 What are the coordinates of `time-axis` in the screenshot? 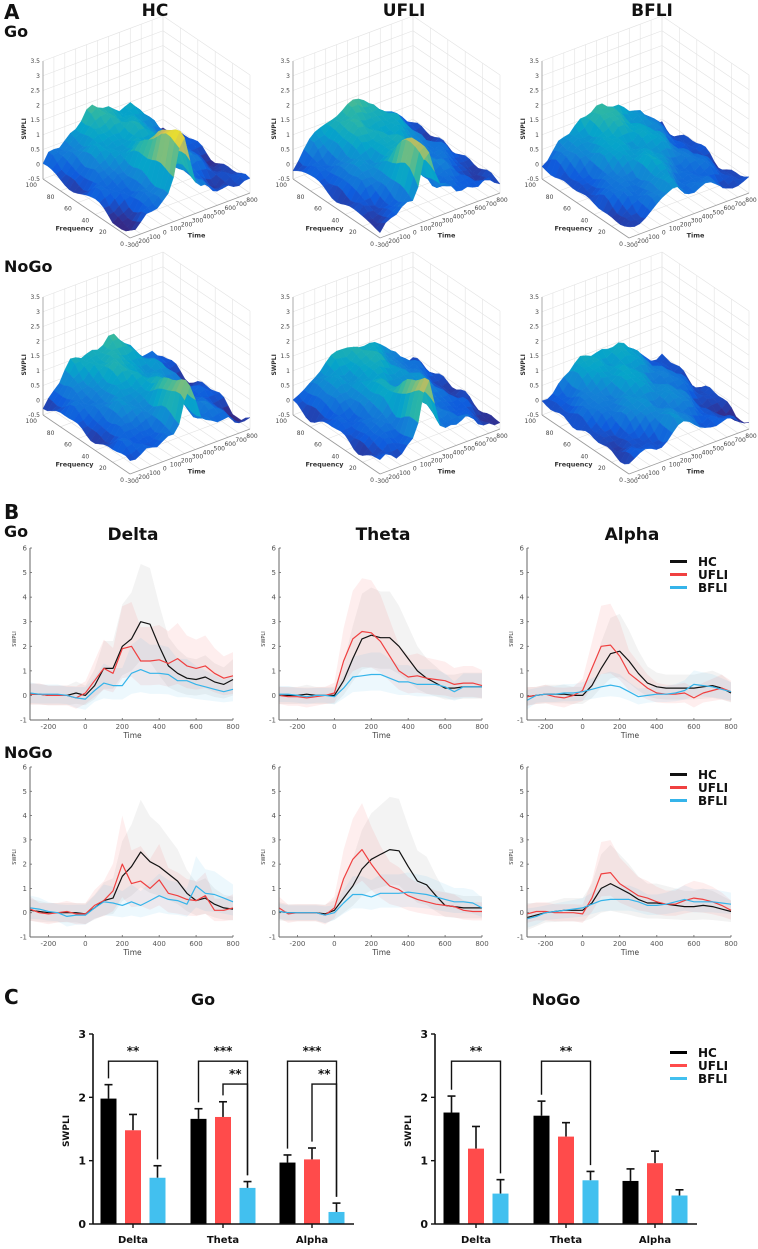 It's located at (440, 451).